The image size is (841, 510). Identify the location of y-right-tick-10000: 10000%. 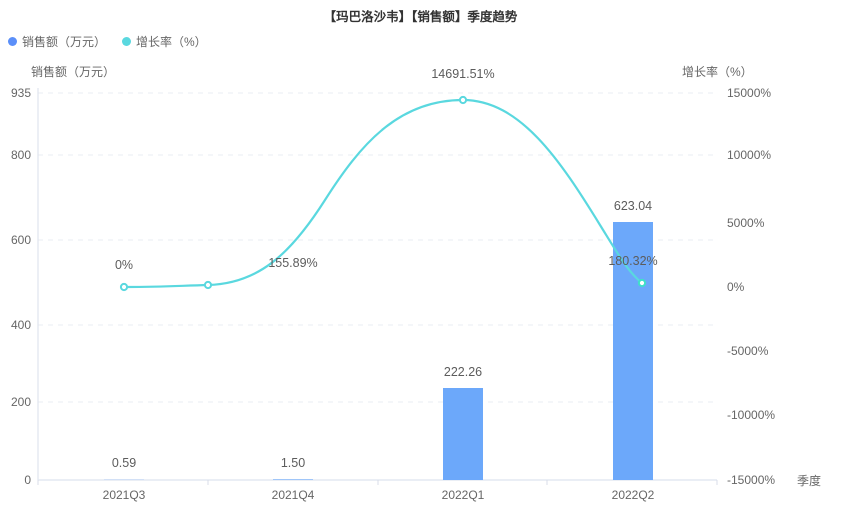
(749, 155).